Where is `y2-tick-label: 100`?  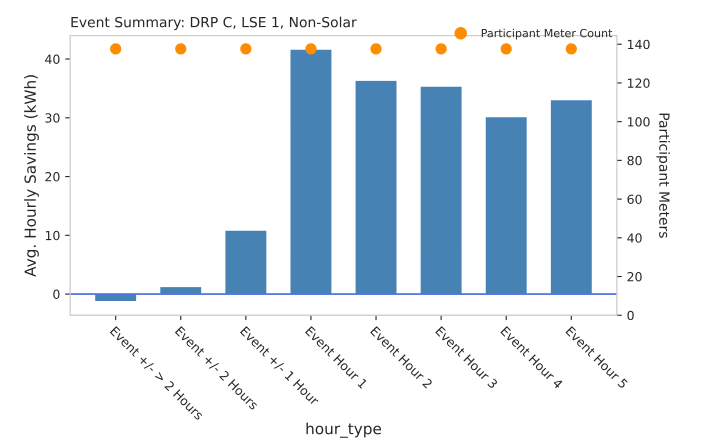
y2-tick-label: 100 is located at coordinates (639, 122).